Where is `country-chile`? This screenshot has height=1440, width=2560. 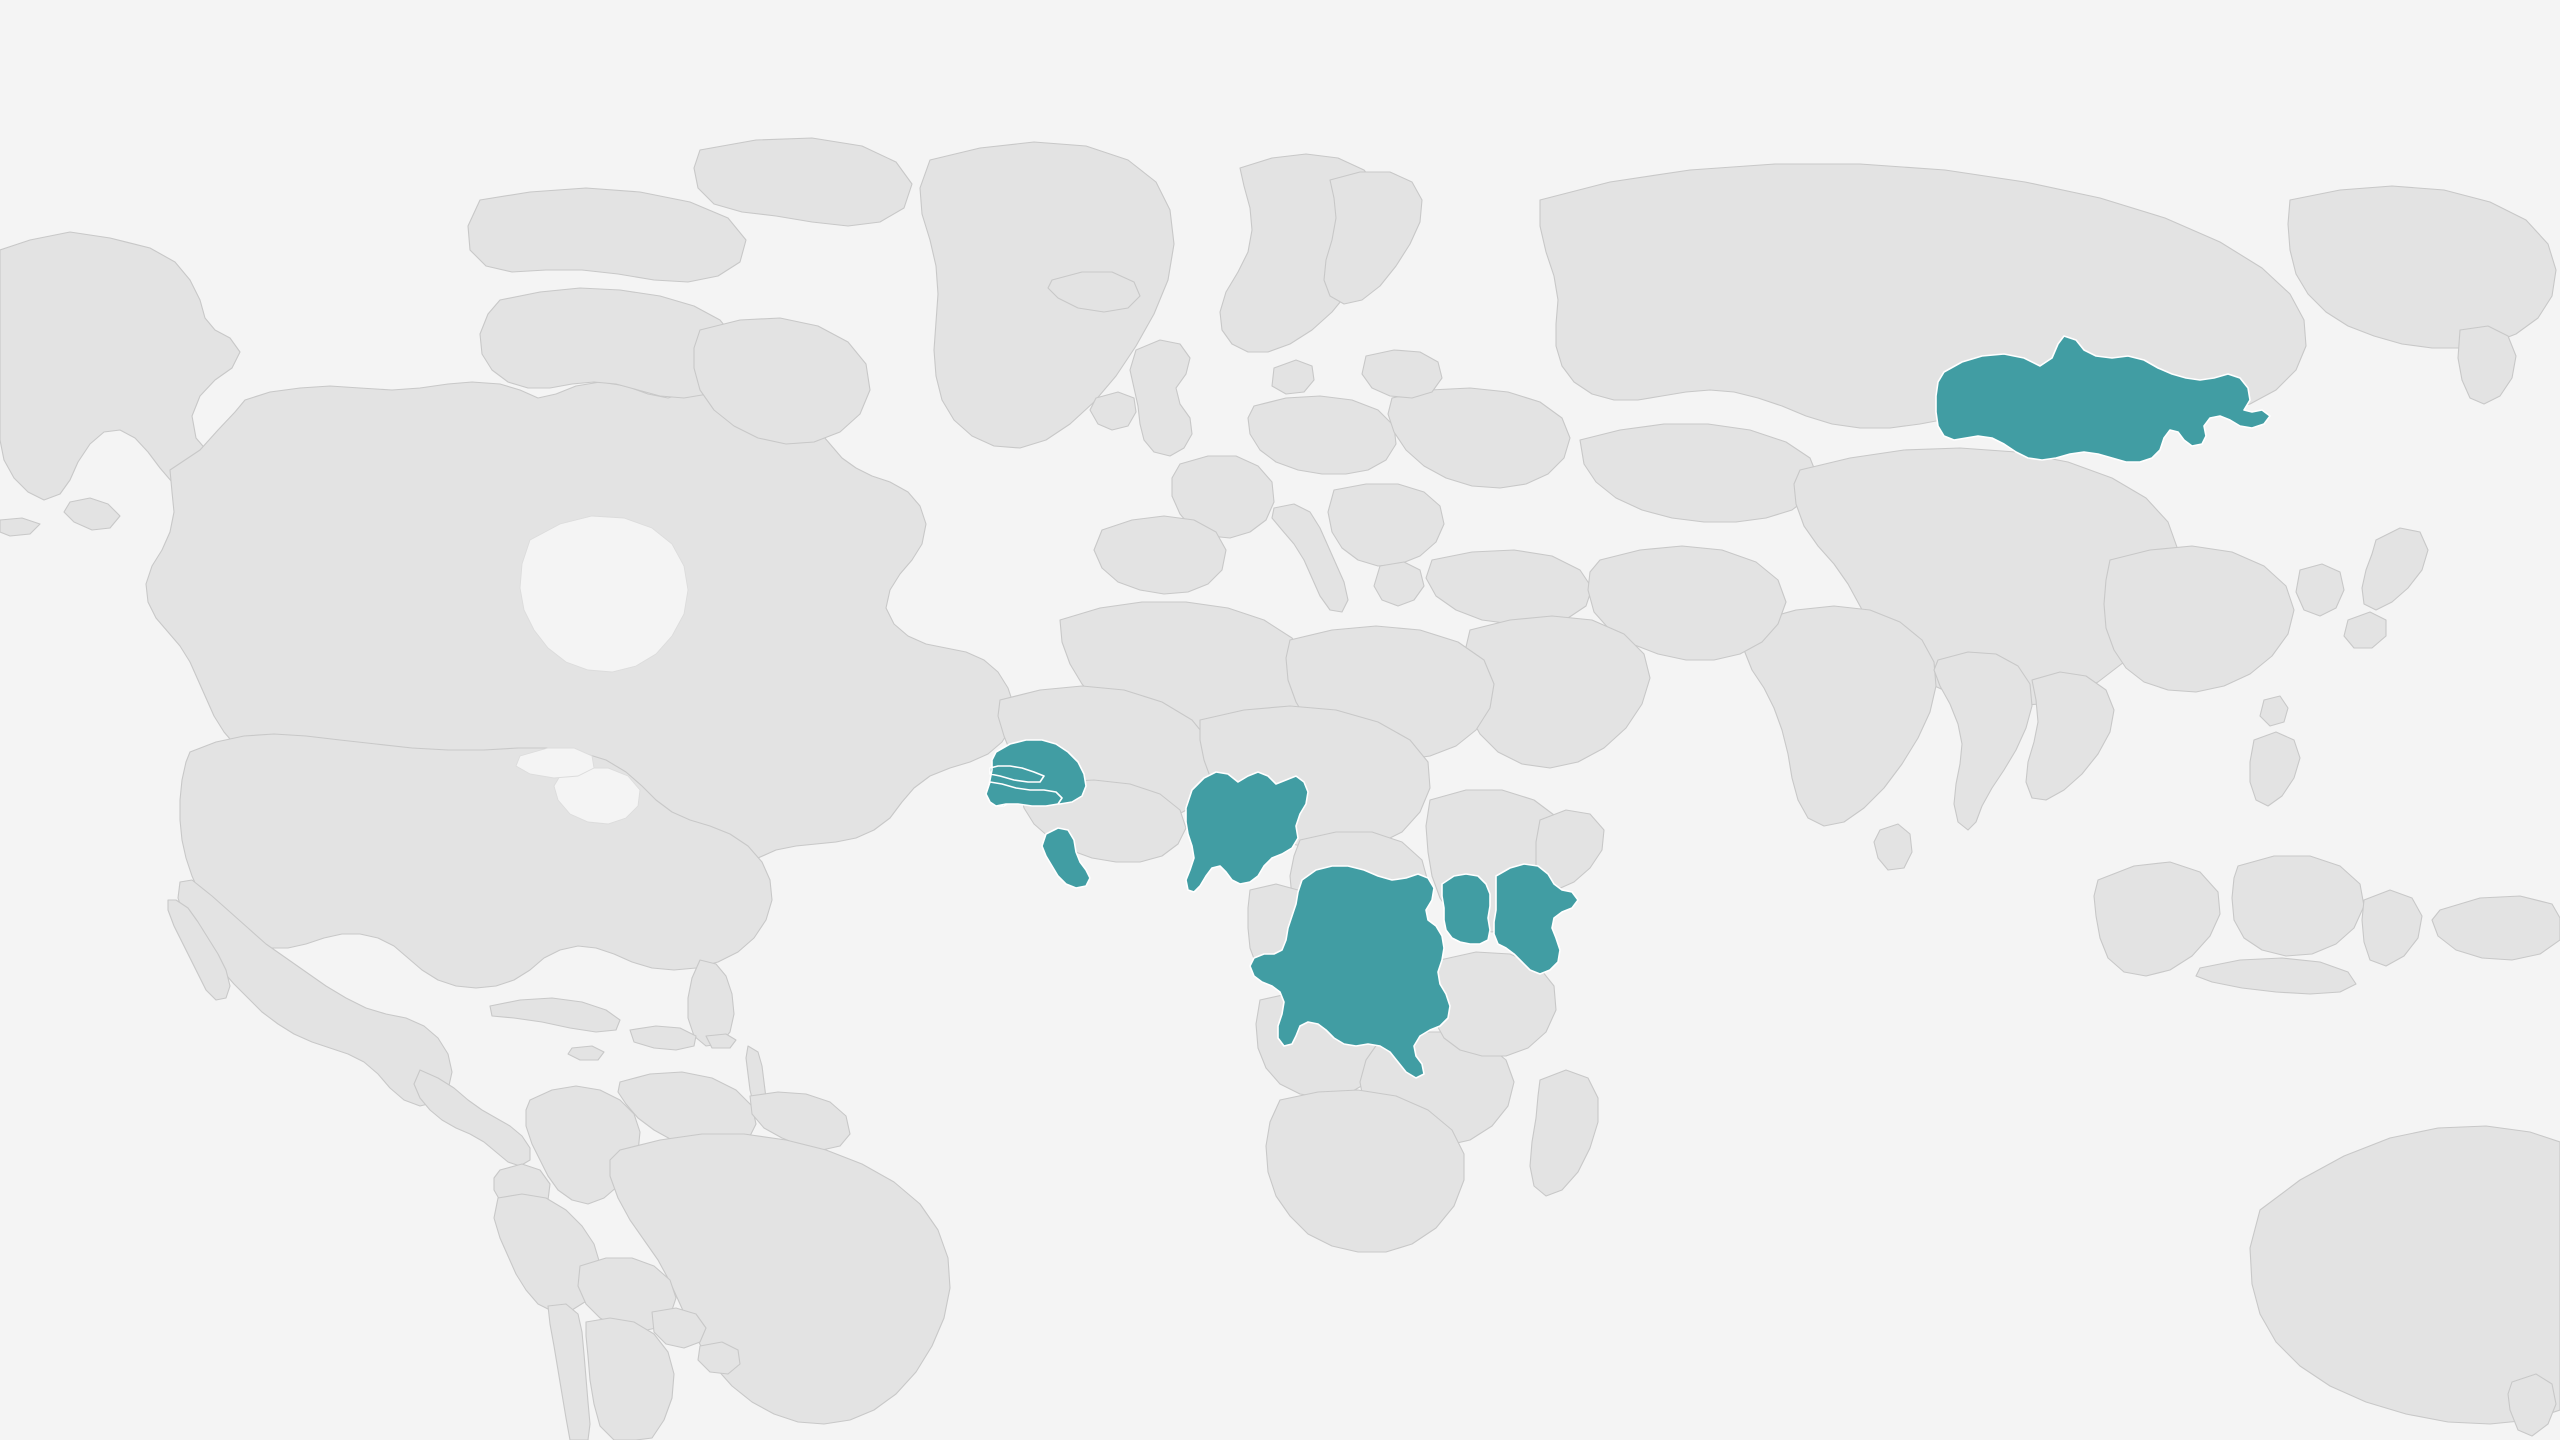
country-chile is located at coordinates (569, 1372).